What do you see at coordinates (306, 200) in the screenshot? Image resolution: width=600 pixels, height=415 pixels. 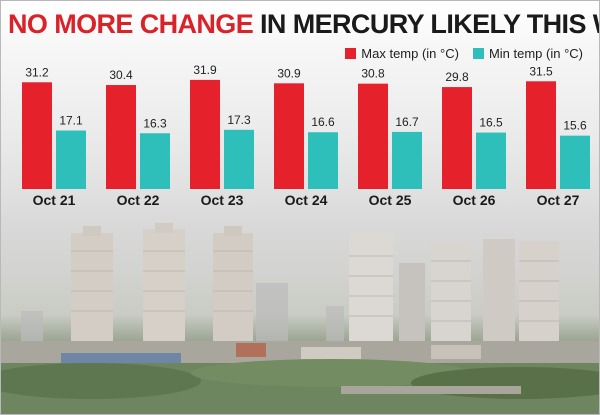 I see `category-label-3: Oct 24` at bounding box center [306, 200].